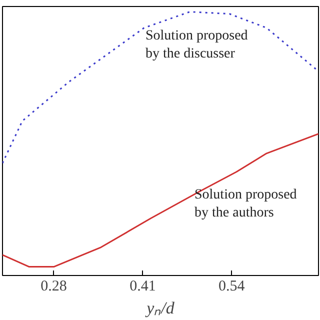 This screenshot has width=320, height=320. Describe the element at coordinates (159, 308) in the screenshot. I see `x-axis-title: yₙ/d` at that location.